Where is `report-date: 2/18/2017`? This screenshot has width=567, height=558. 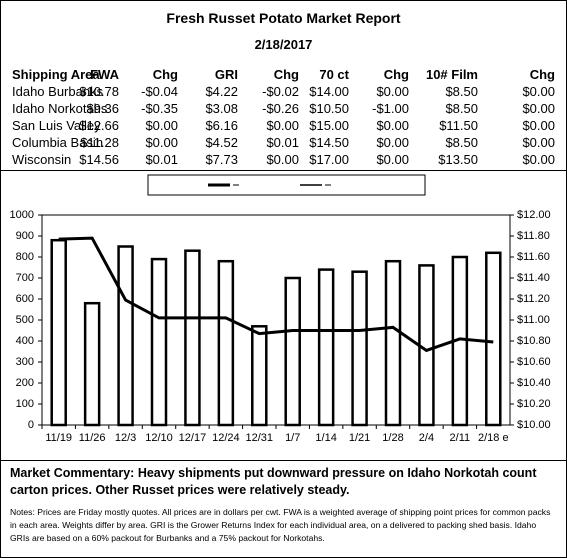
report-date: 2/18/2017 is located at coordinates (283, 44).